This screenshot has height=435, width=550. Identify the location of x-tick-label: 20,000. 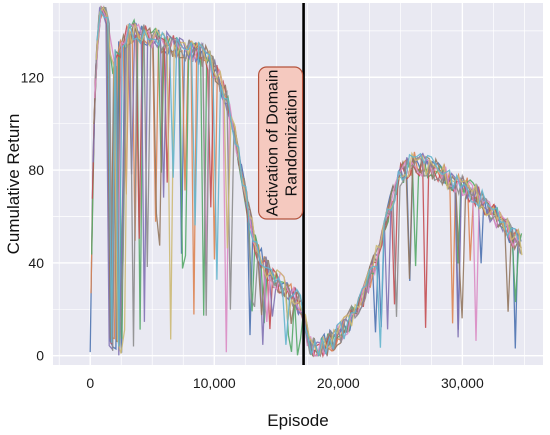
(338, 383).